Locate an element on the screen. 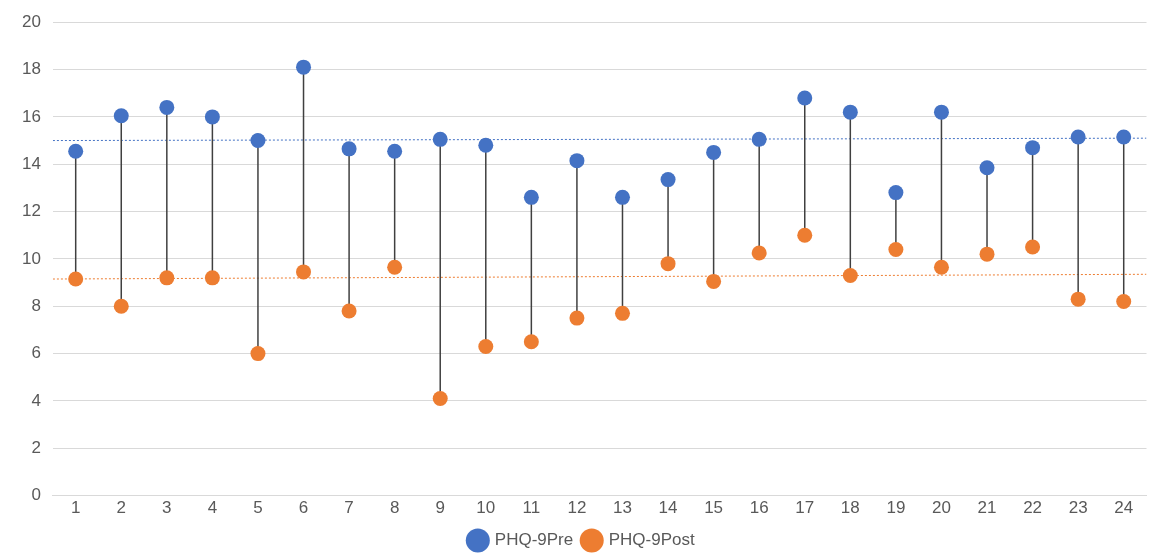  x-tick-label: 22 is located at coordinates (1033, 508).